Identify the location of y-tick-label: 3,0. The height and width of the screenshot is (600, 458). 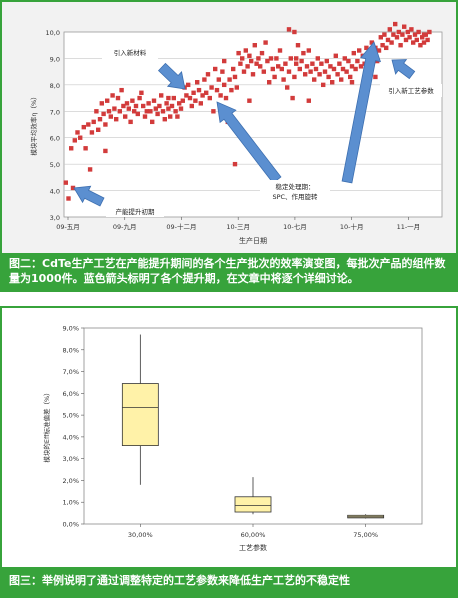
(55, 218).